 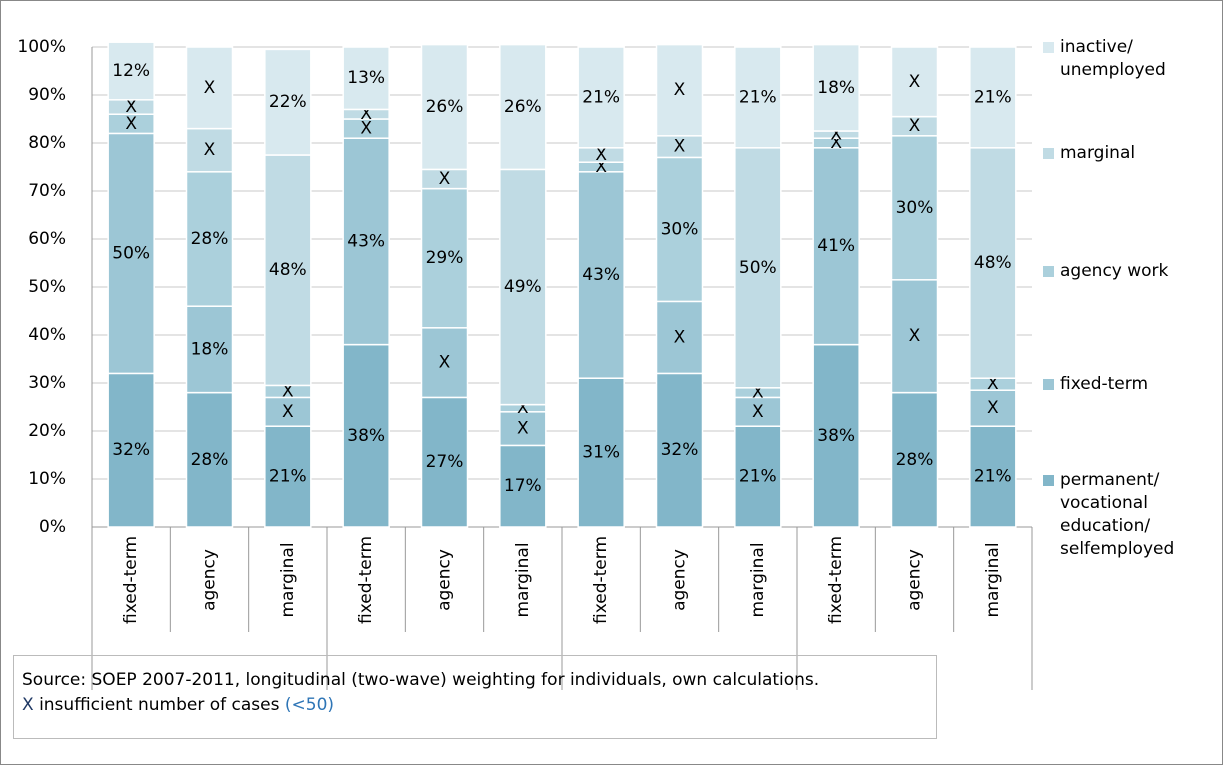 I want to click on legend-label: marginal, so click(x=1098, y=153).